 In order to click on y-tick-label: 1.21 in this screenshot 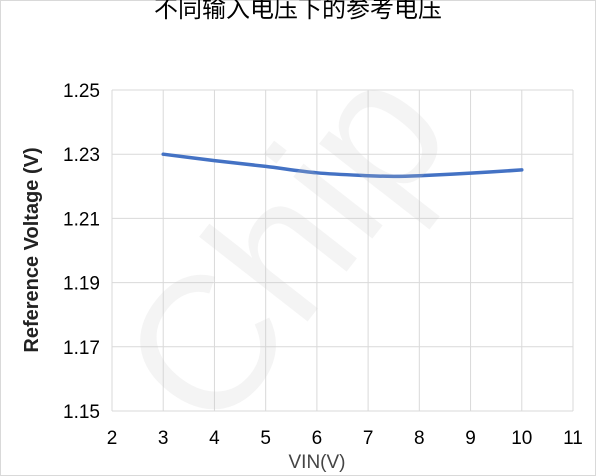, I will do `click(81, 219)`.